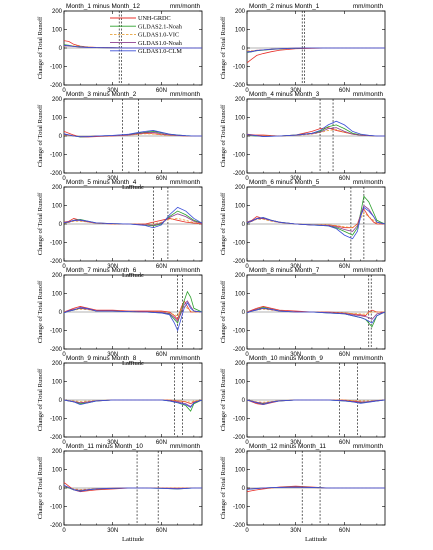 The image size is (433, 550). I want to click on panel-title: Month_10 minus Month_9, so click(286, 358).